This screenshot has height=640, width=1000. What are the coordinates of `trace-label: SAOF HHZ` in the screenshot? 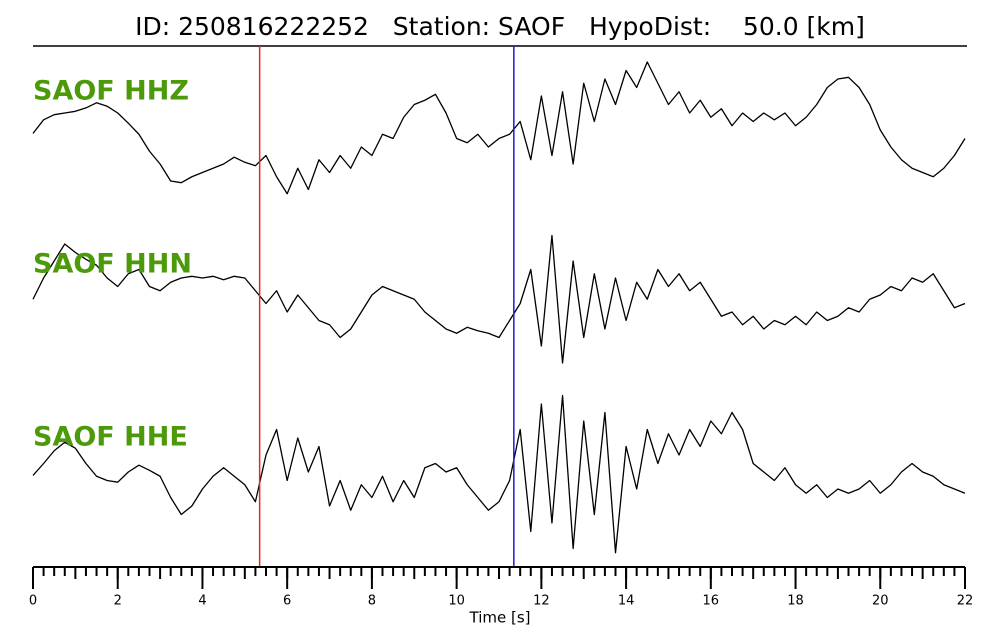 It's located at (111, 91).